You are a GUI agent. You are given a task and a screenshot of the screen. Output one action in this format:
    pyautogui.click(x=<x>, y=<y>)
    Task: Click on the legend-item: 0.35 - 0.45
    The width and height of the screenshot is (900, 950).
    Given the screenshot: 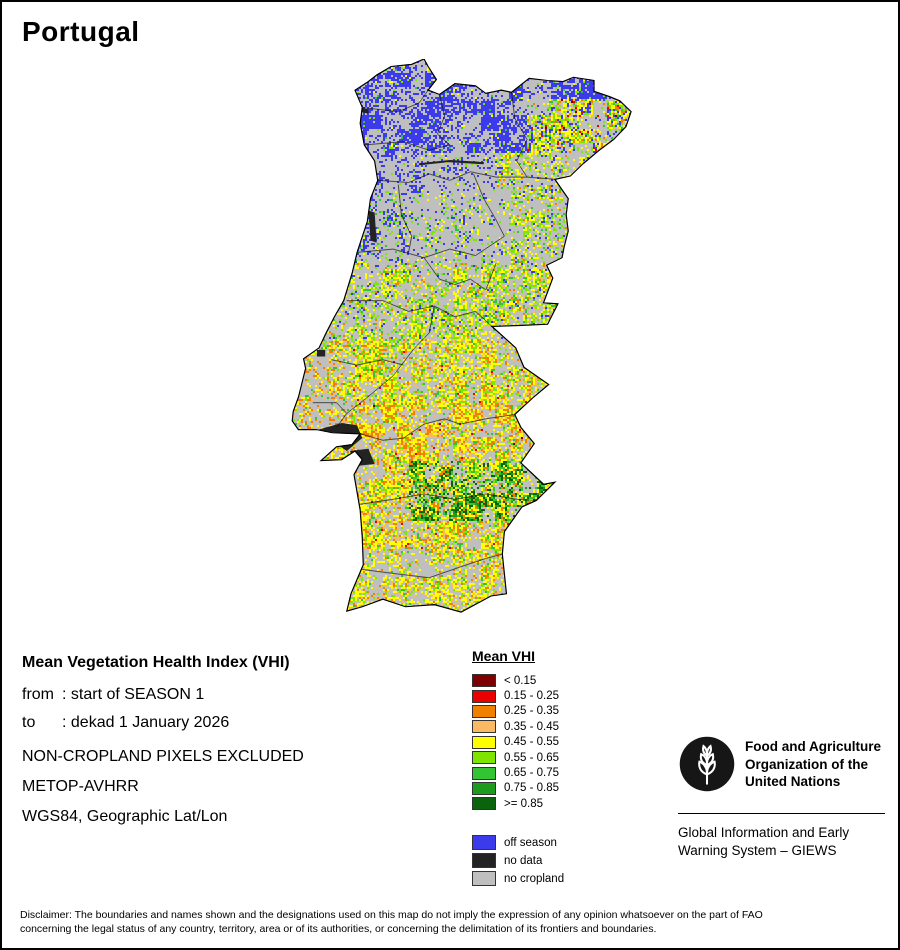 What is the action you would take?
    pyautogui.click(x=518, y=726)
    